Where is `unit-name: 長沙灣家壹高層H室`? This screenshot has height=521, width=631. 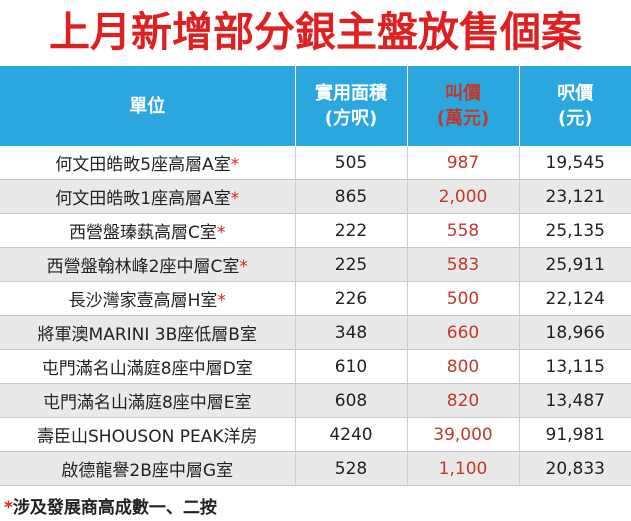 unit-name: 長沙灣家壹高層H室 is located at coordinates (143, 301).